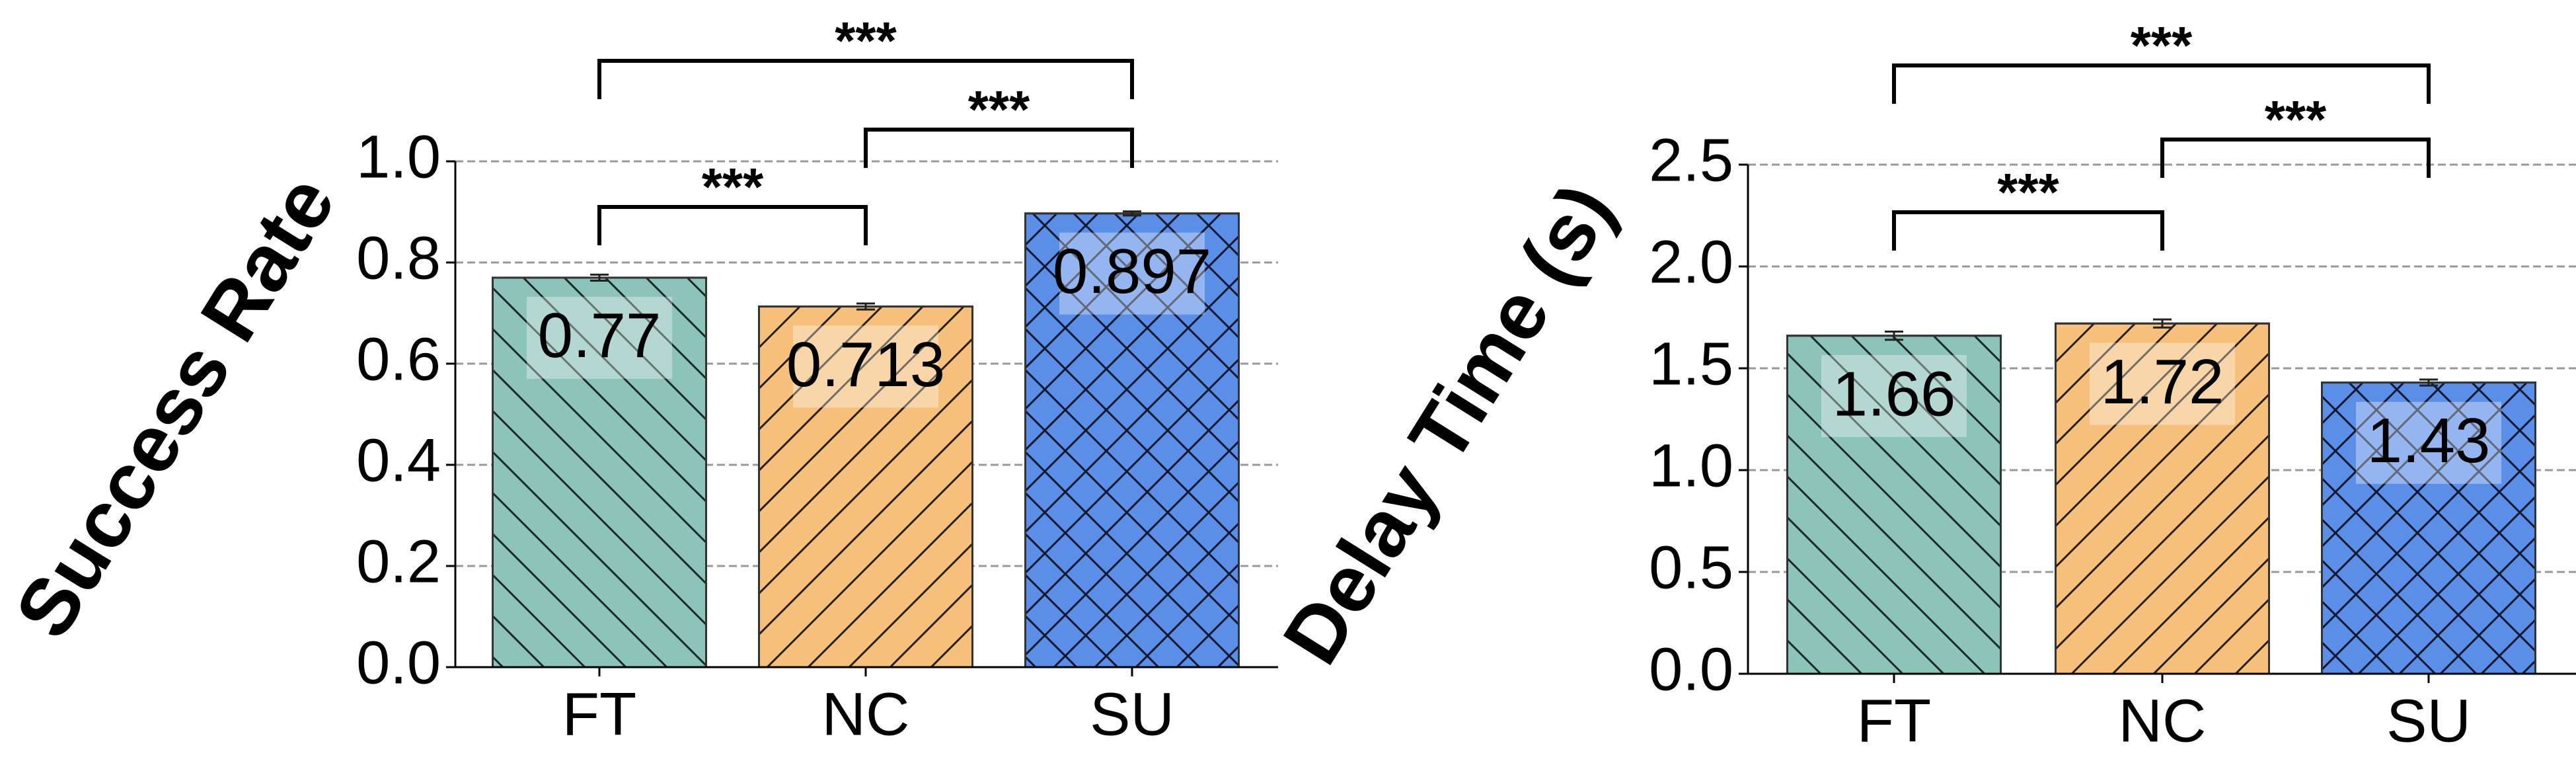 Image resolution: width=2576 pixels, height=767 pixels. I want to click on y-tick-label: 0.6, so click(398, 359).